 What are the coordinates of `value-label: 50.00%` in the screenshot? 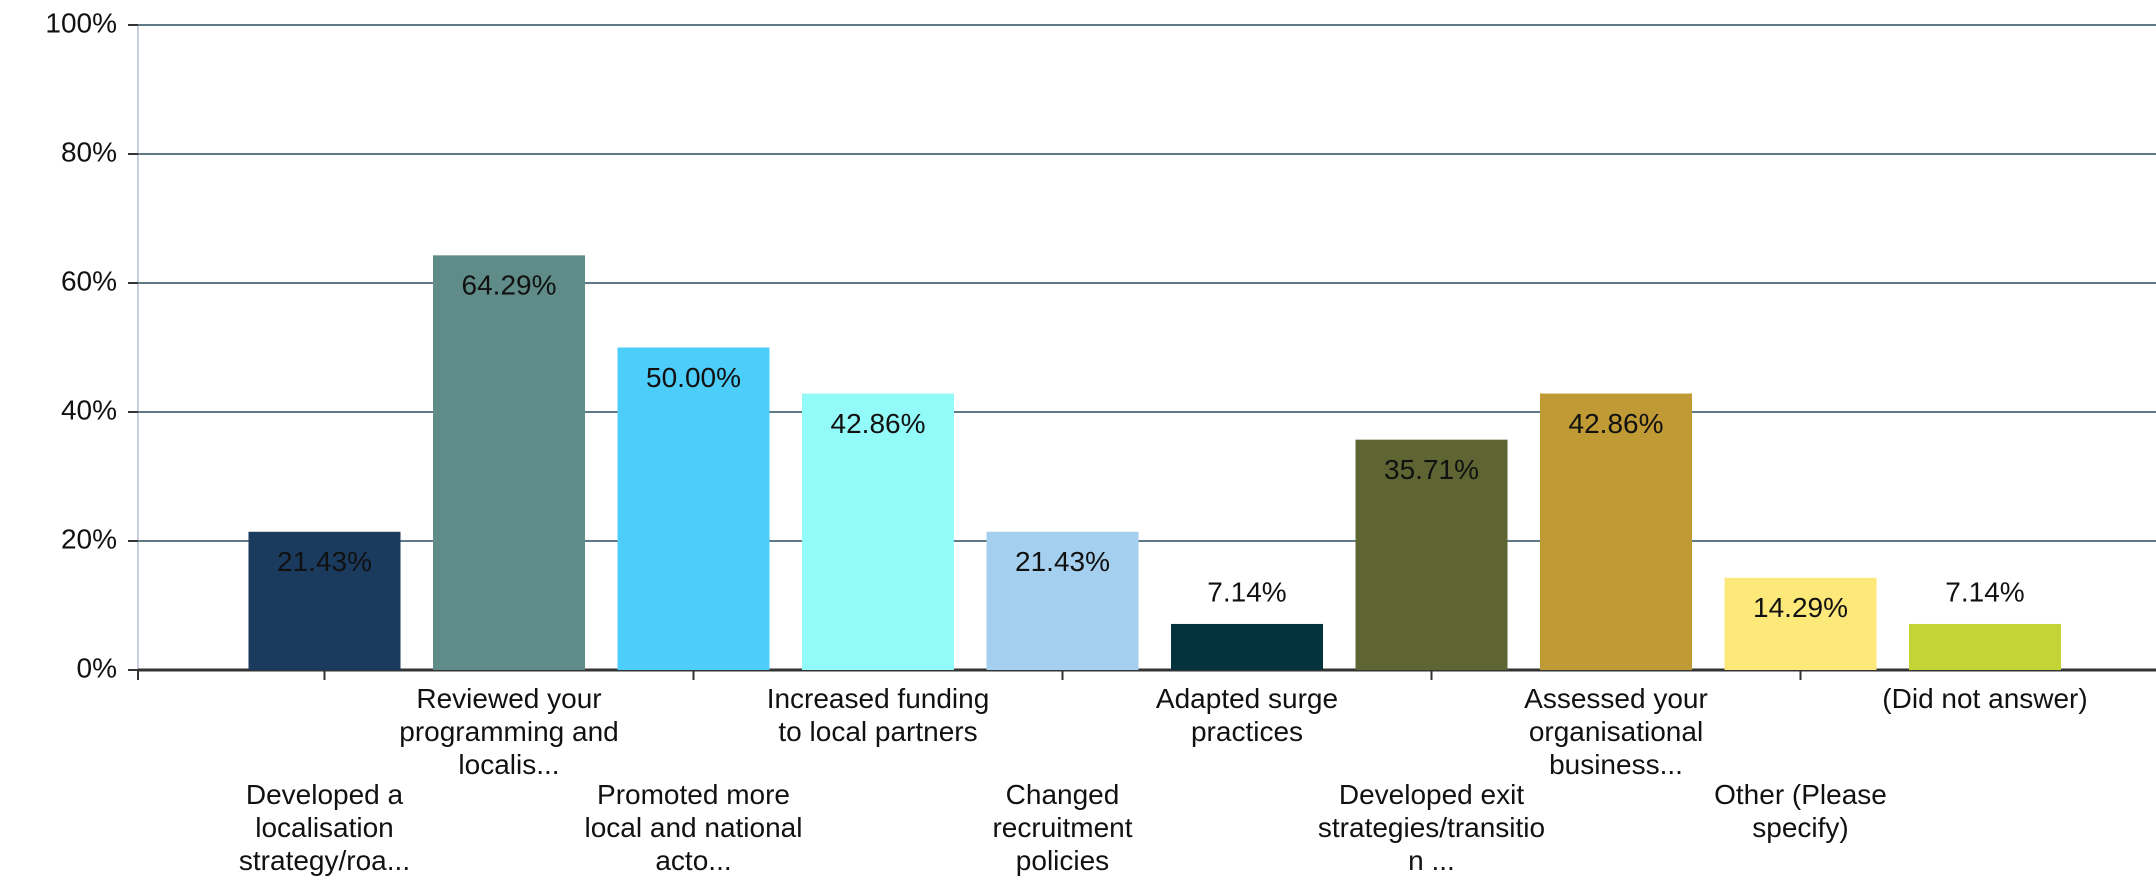 It's located at (693, 377).